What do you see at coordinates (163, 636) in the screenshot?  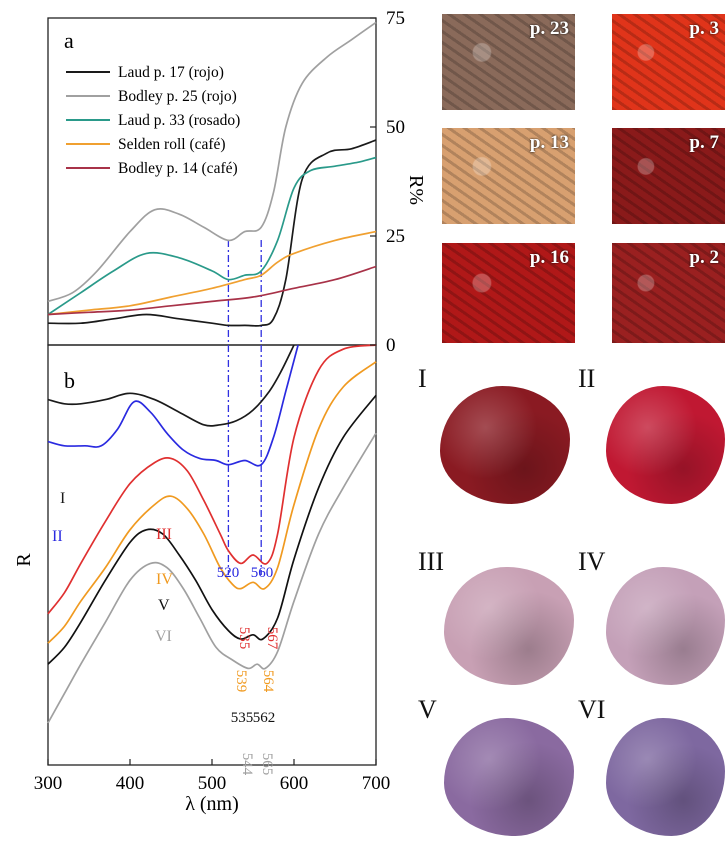 I see `series-label-vi: VI` at bounding box center [163, 636].